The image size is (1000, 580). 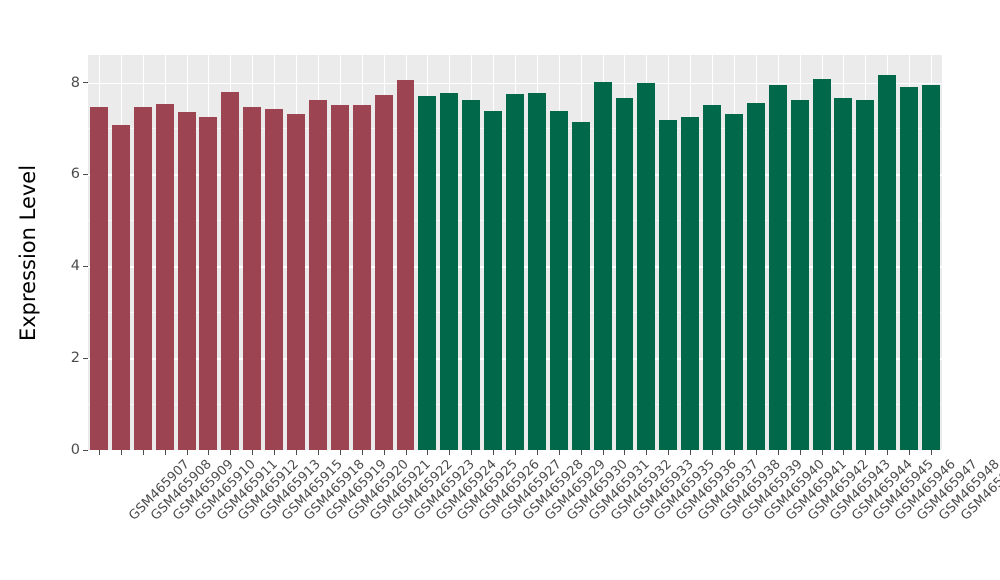 I want to click on y-axis-tick-label: 2, so click(x=75, y=358).